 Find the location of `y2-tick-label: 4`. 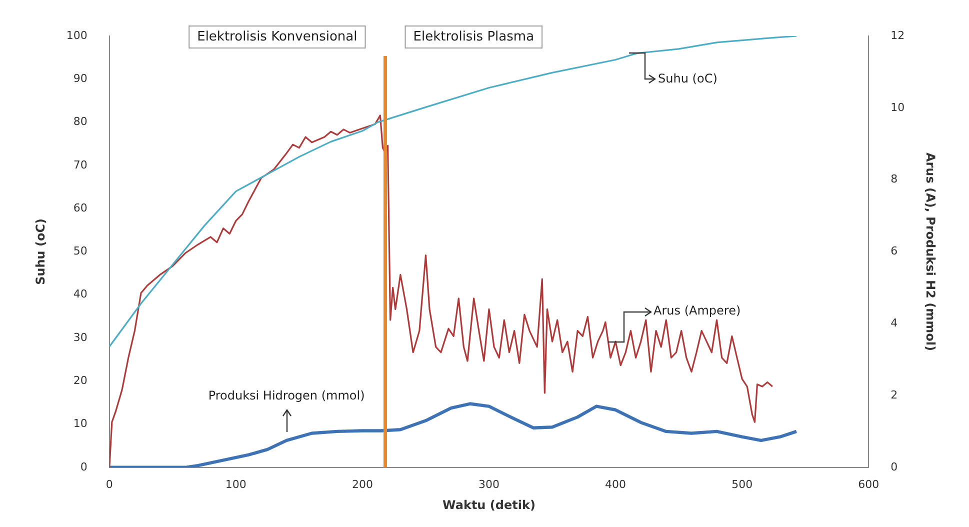

y2-tick-label: 4 is located at coordinates (894, 323).